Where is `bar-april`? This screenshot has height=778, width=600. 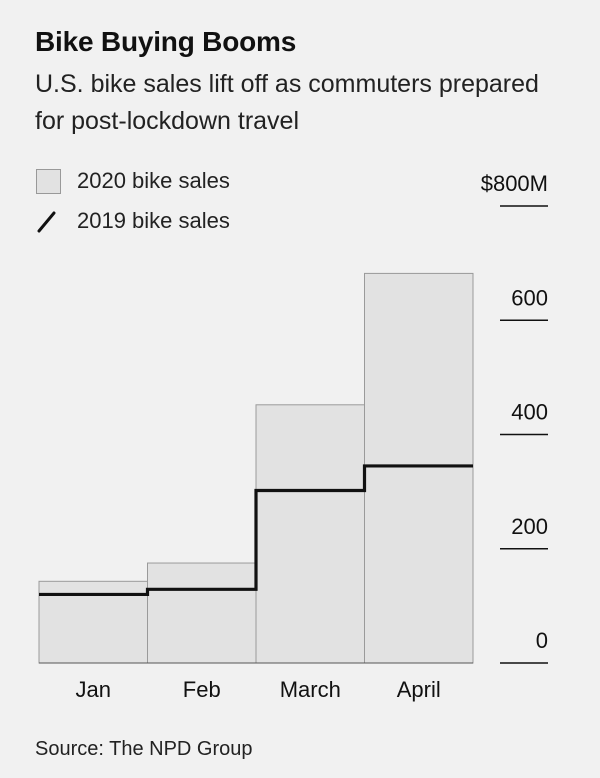 bar-april is located at coordinates (419, 468).